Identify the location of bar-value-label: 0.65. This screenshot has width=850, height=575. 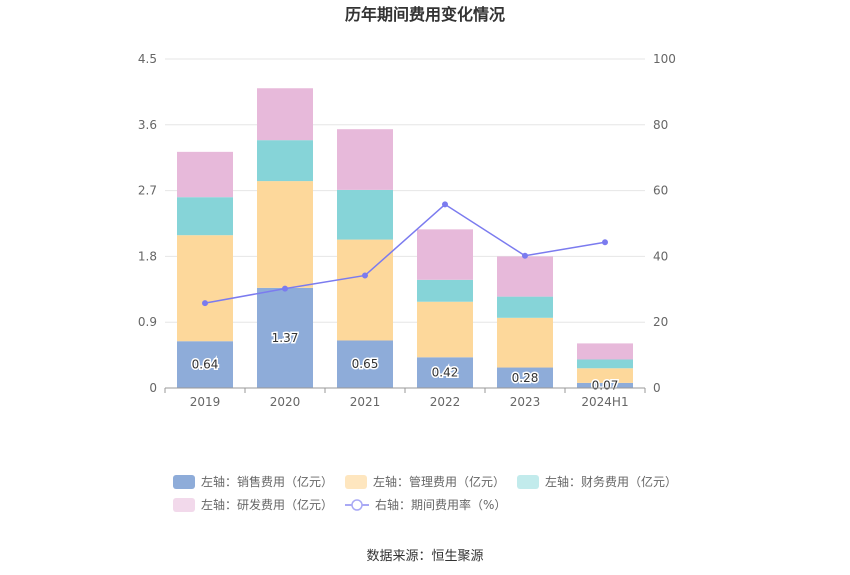
(365, 364).